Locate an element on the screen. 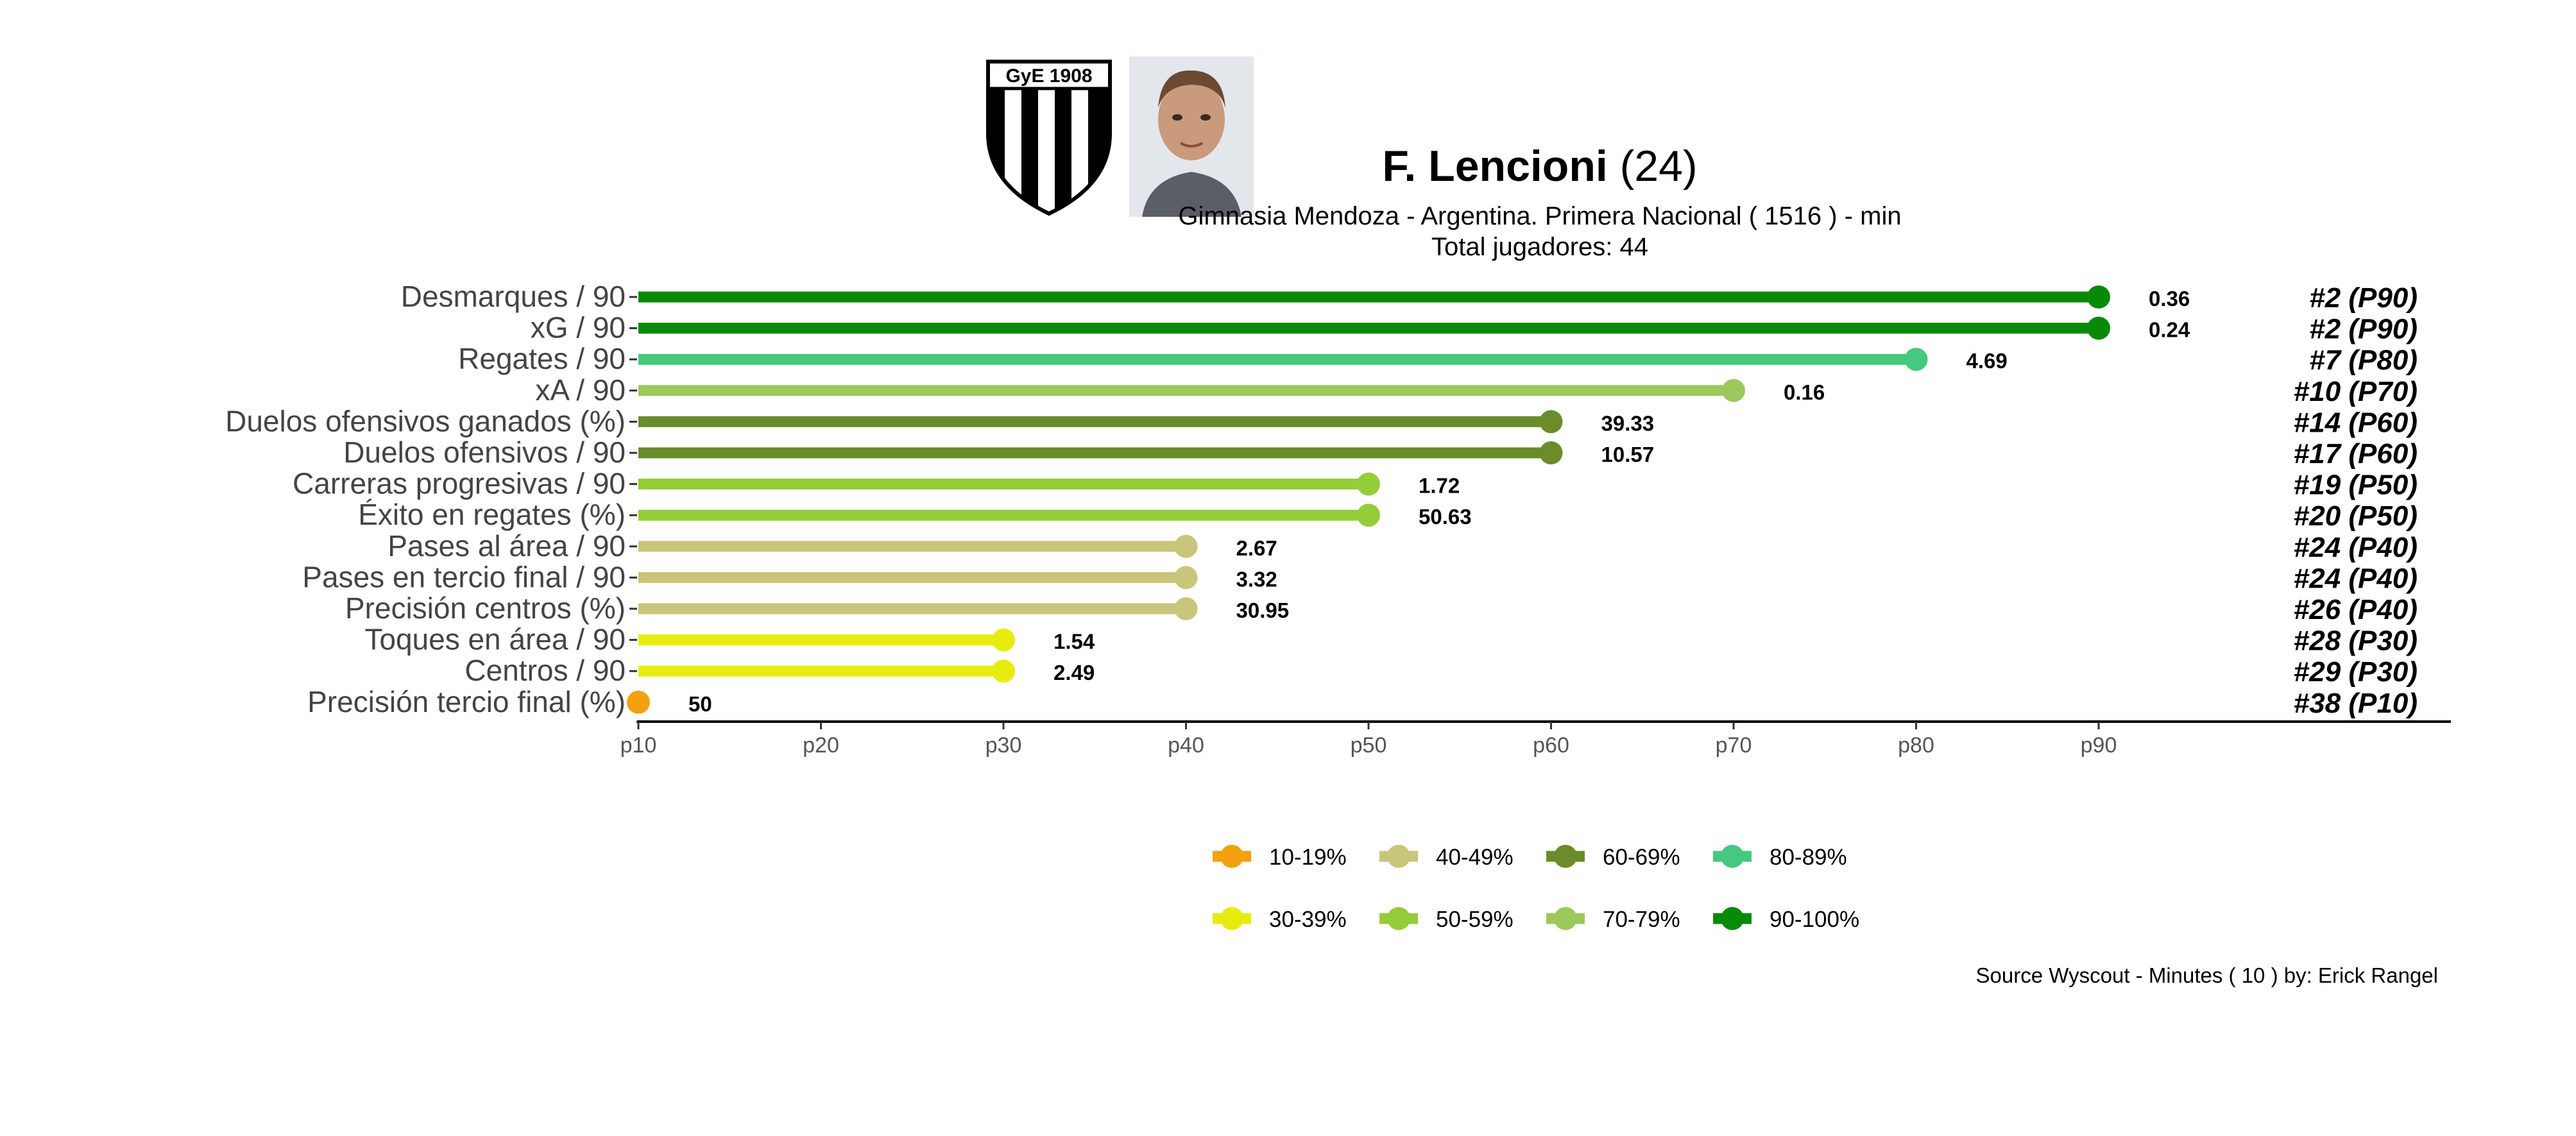 The width and height of the screenshot is (2576, 1136). player-name: F. Lencioni is located at coordinates (1495, 167).